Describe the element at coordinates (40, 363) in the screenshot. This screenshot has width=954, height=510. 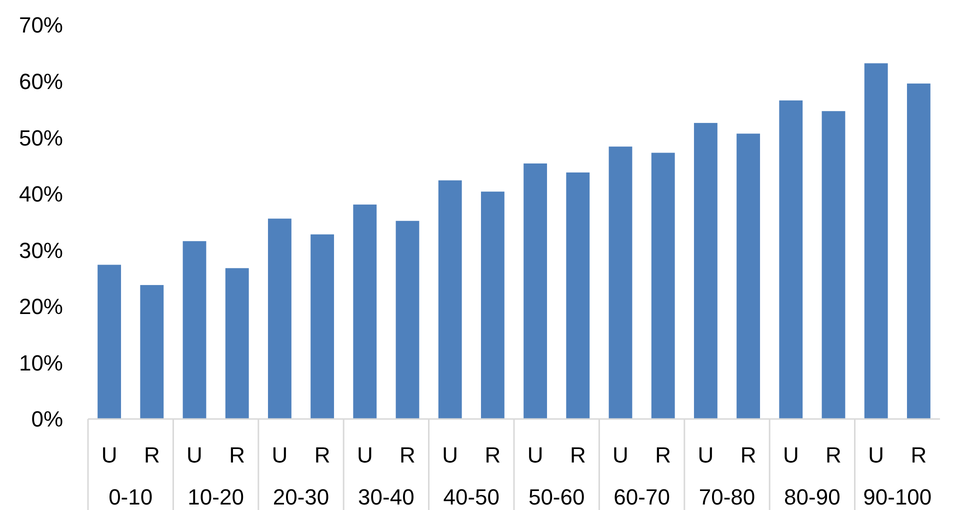
I see `y-tick-label: 10%` at that location.